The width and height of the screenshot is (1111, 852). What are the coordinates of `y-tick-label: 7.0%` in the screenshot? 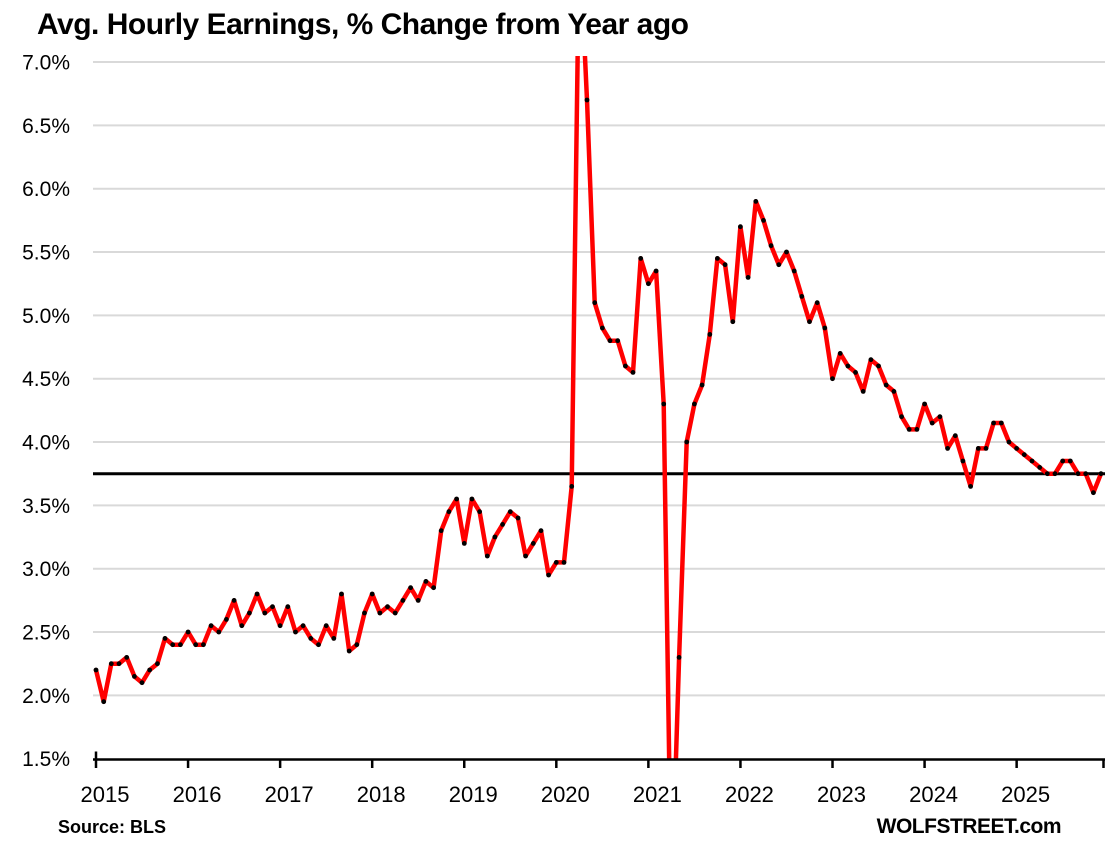 It's located at (46, 63).